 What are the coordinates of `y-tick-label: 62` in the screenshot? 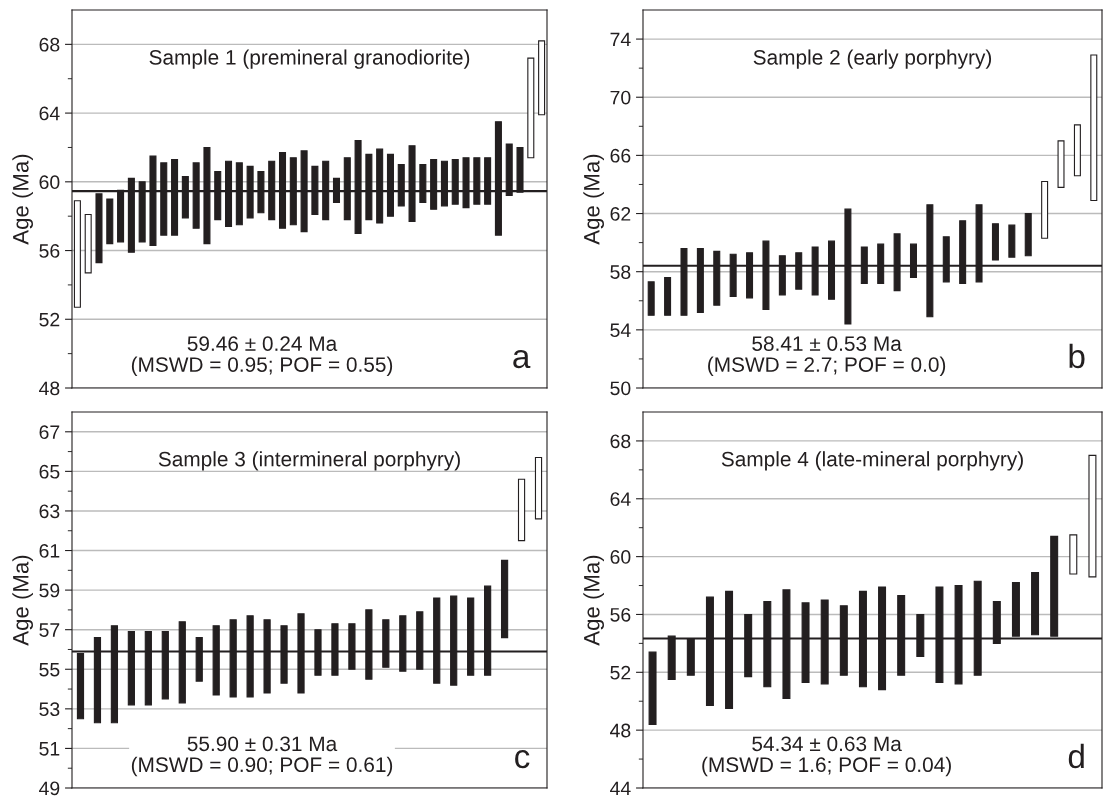 It's located at (620, 214).